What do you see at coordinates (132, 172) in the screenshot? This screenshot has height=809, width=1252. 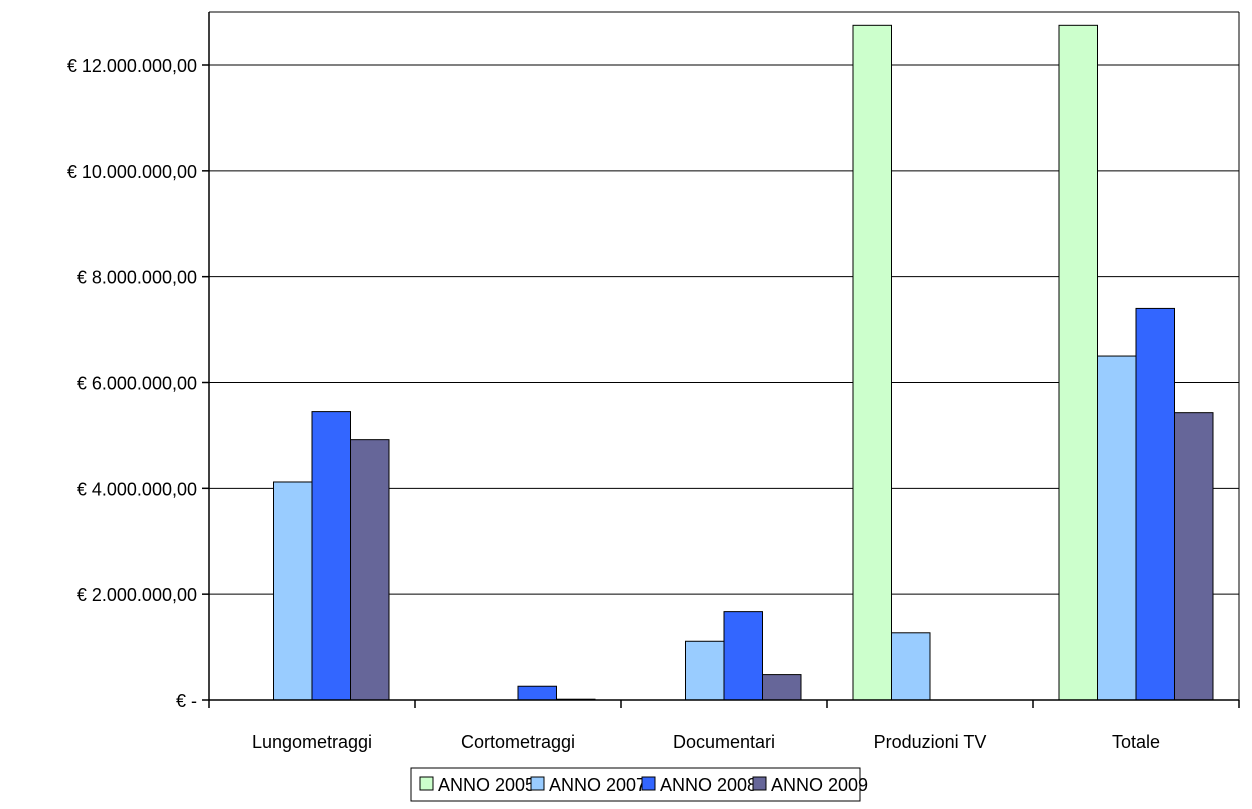 I see `y-tick-label: € 10.000.000,00` at bounding box center [132, 172].